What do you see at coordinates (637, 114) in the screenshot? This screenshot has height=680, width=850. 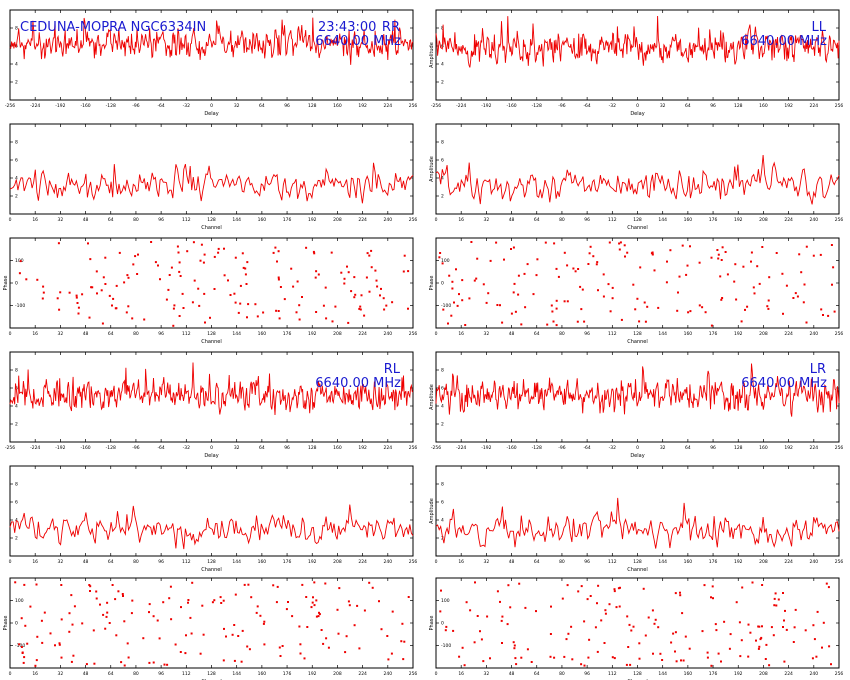 I see `x-axis-label: Delay` at bounding box center [637, 114].